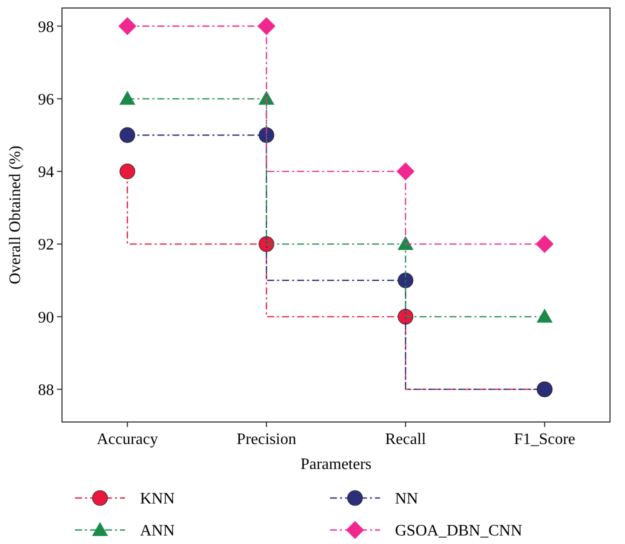 The height and width of the screenshot is (544, 625). Describe the element at coordinates (46, 99) in the screenshot. I see `y-tick-label: 96` at that location.